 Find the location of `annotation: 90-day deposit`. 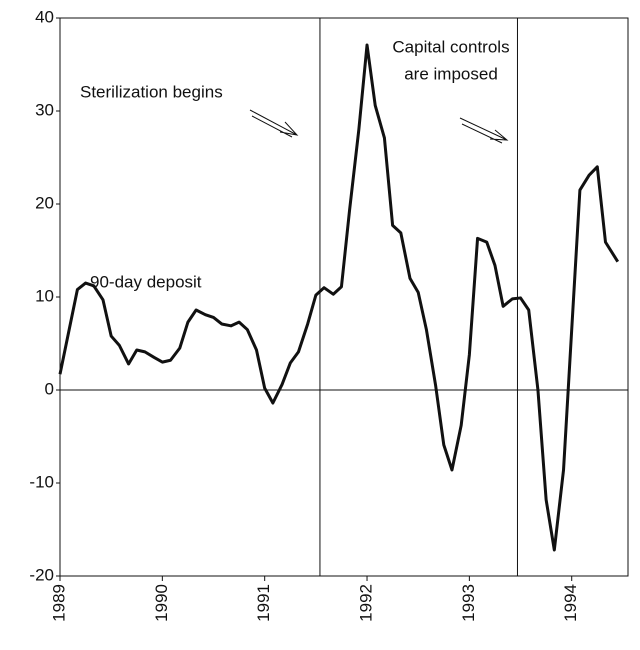

annotation: 90-day deposit is located at coordinates (146, 281).